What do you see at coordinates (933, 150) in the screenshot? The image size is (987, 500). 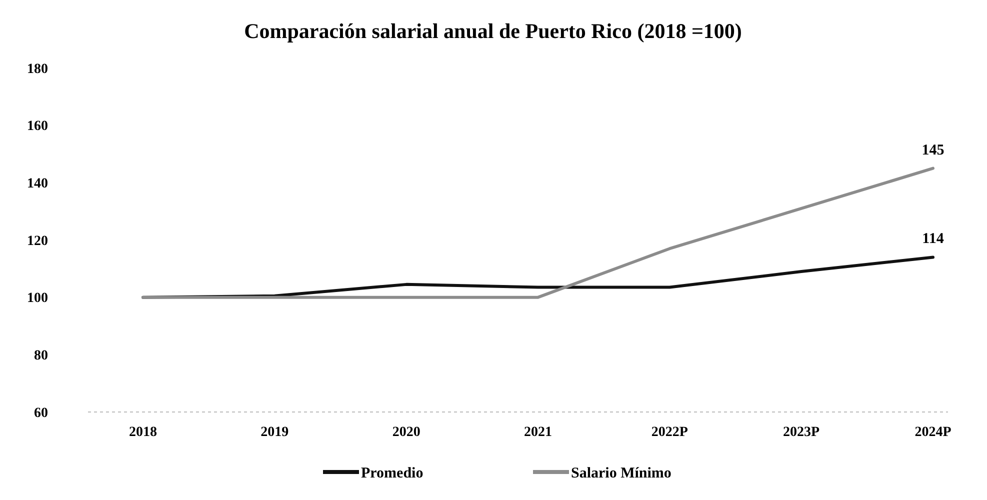 I see `data-label: 145` at bounding box center [933, 150].